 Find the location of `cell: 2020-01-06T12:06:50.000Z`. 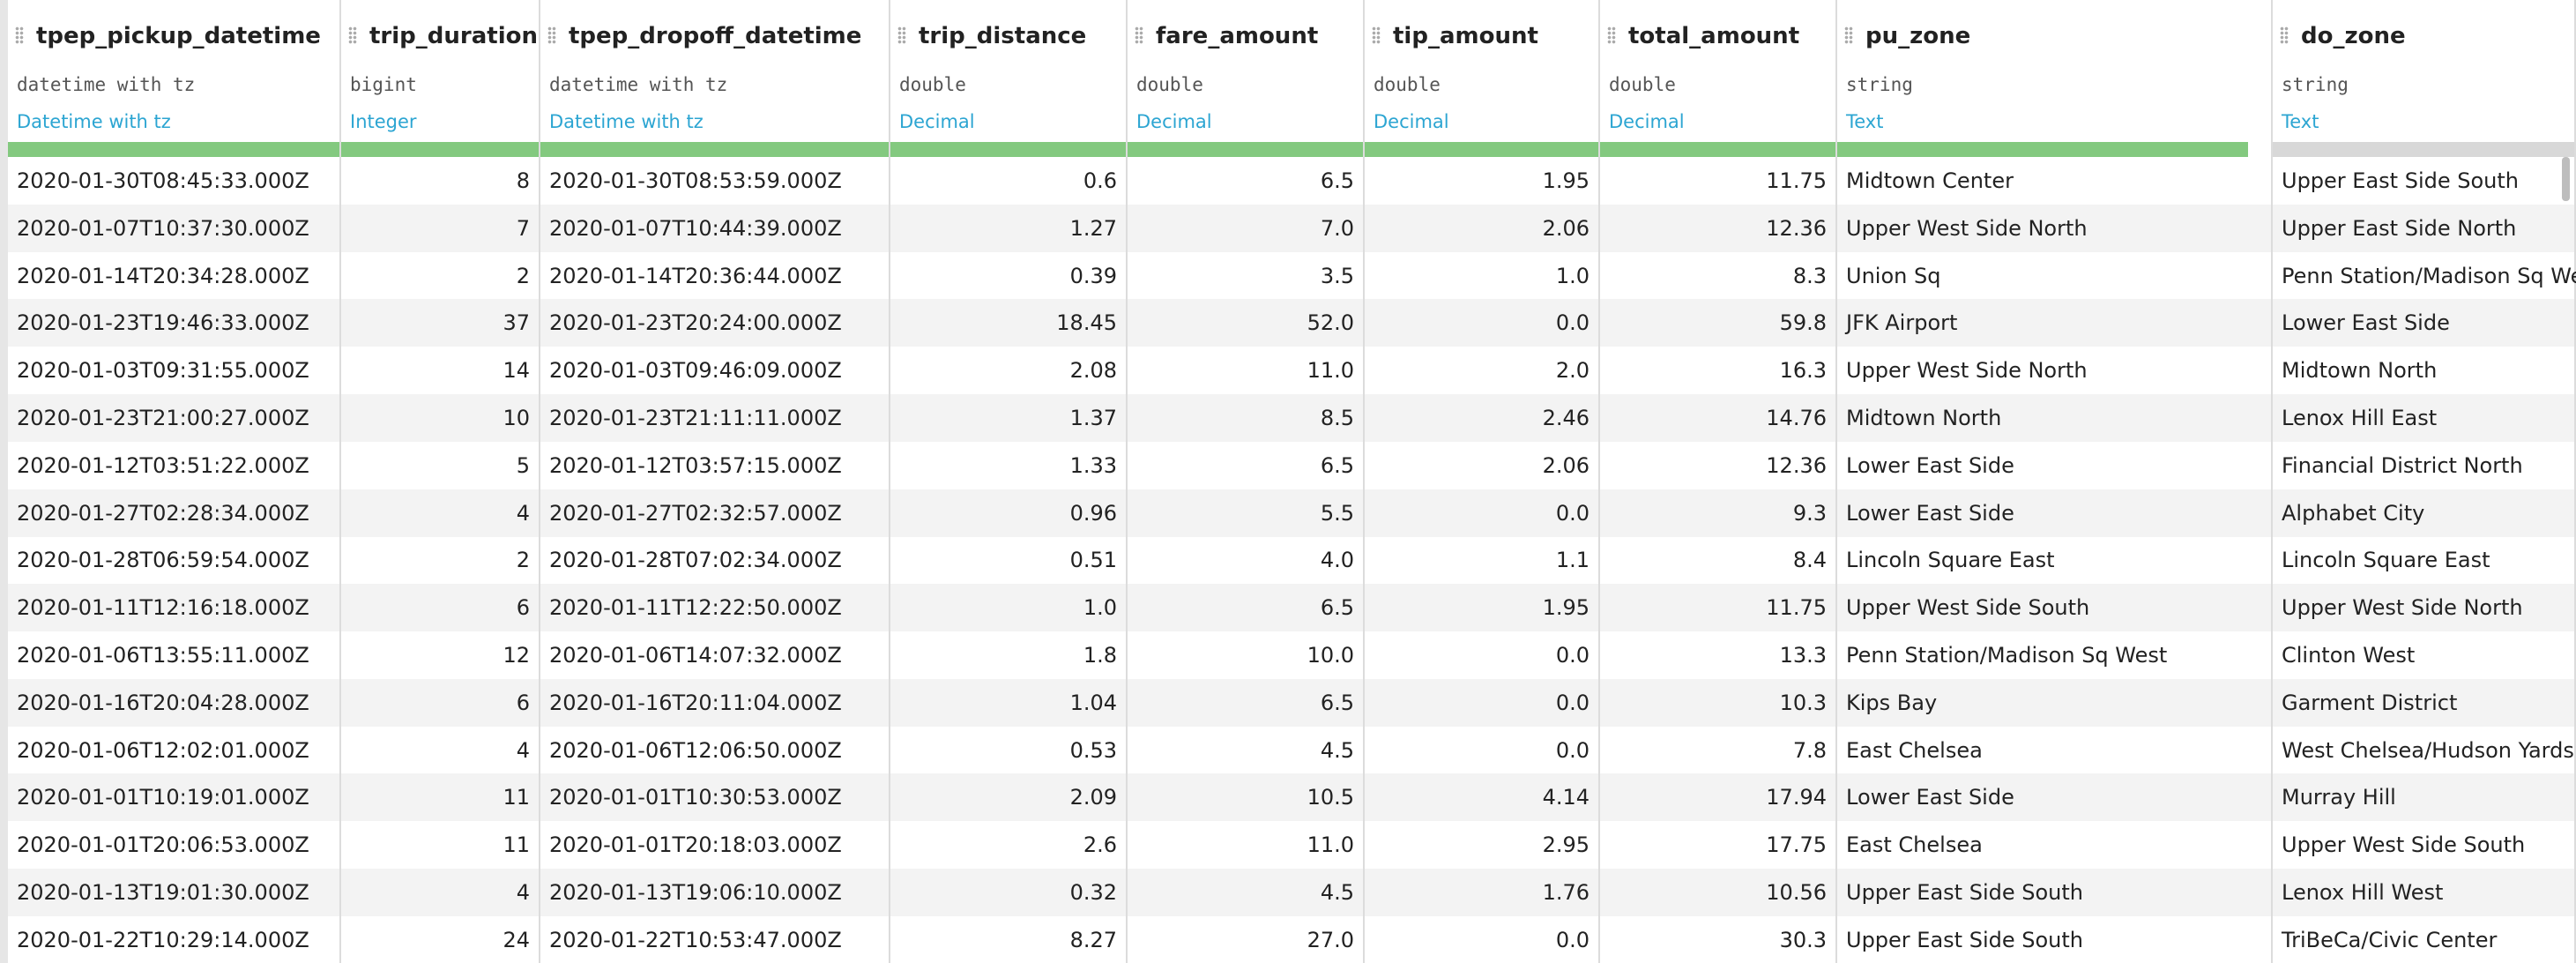

cell: 2020-01-06T12:06:50.000Z is located at coordinates (696, 750).